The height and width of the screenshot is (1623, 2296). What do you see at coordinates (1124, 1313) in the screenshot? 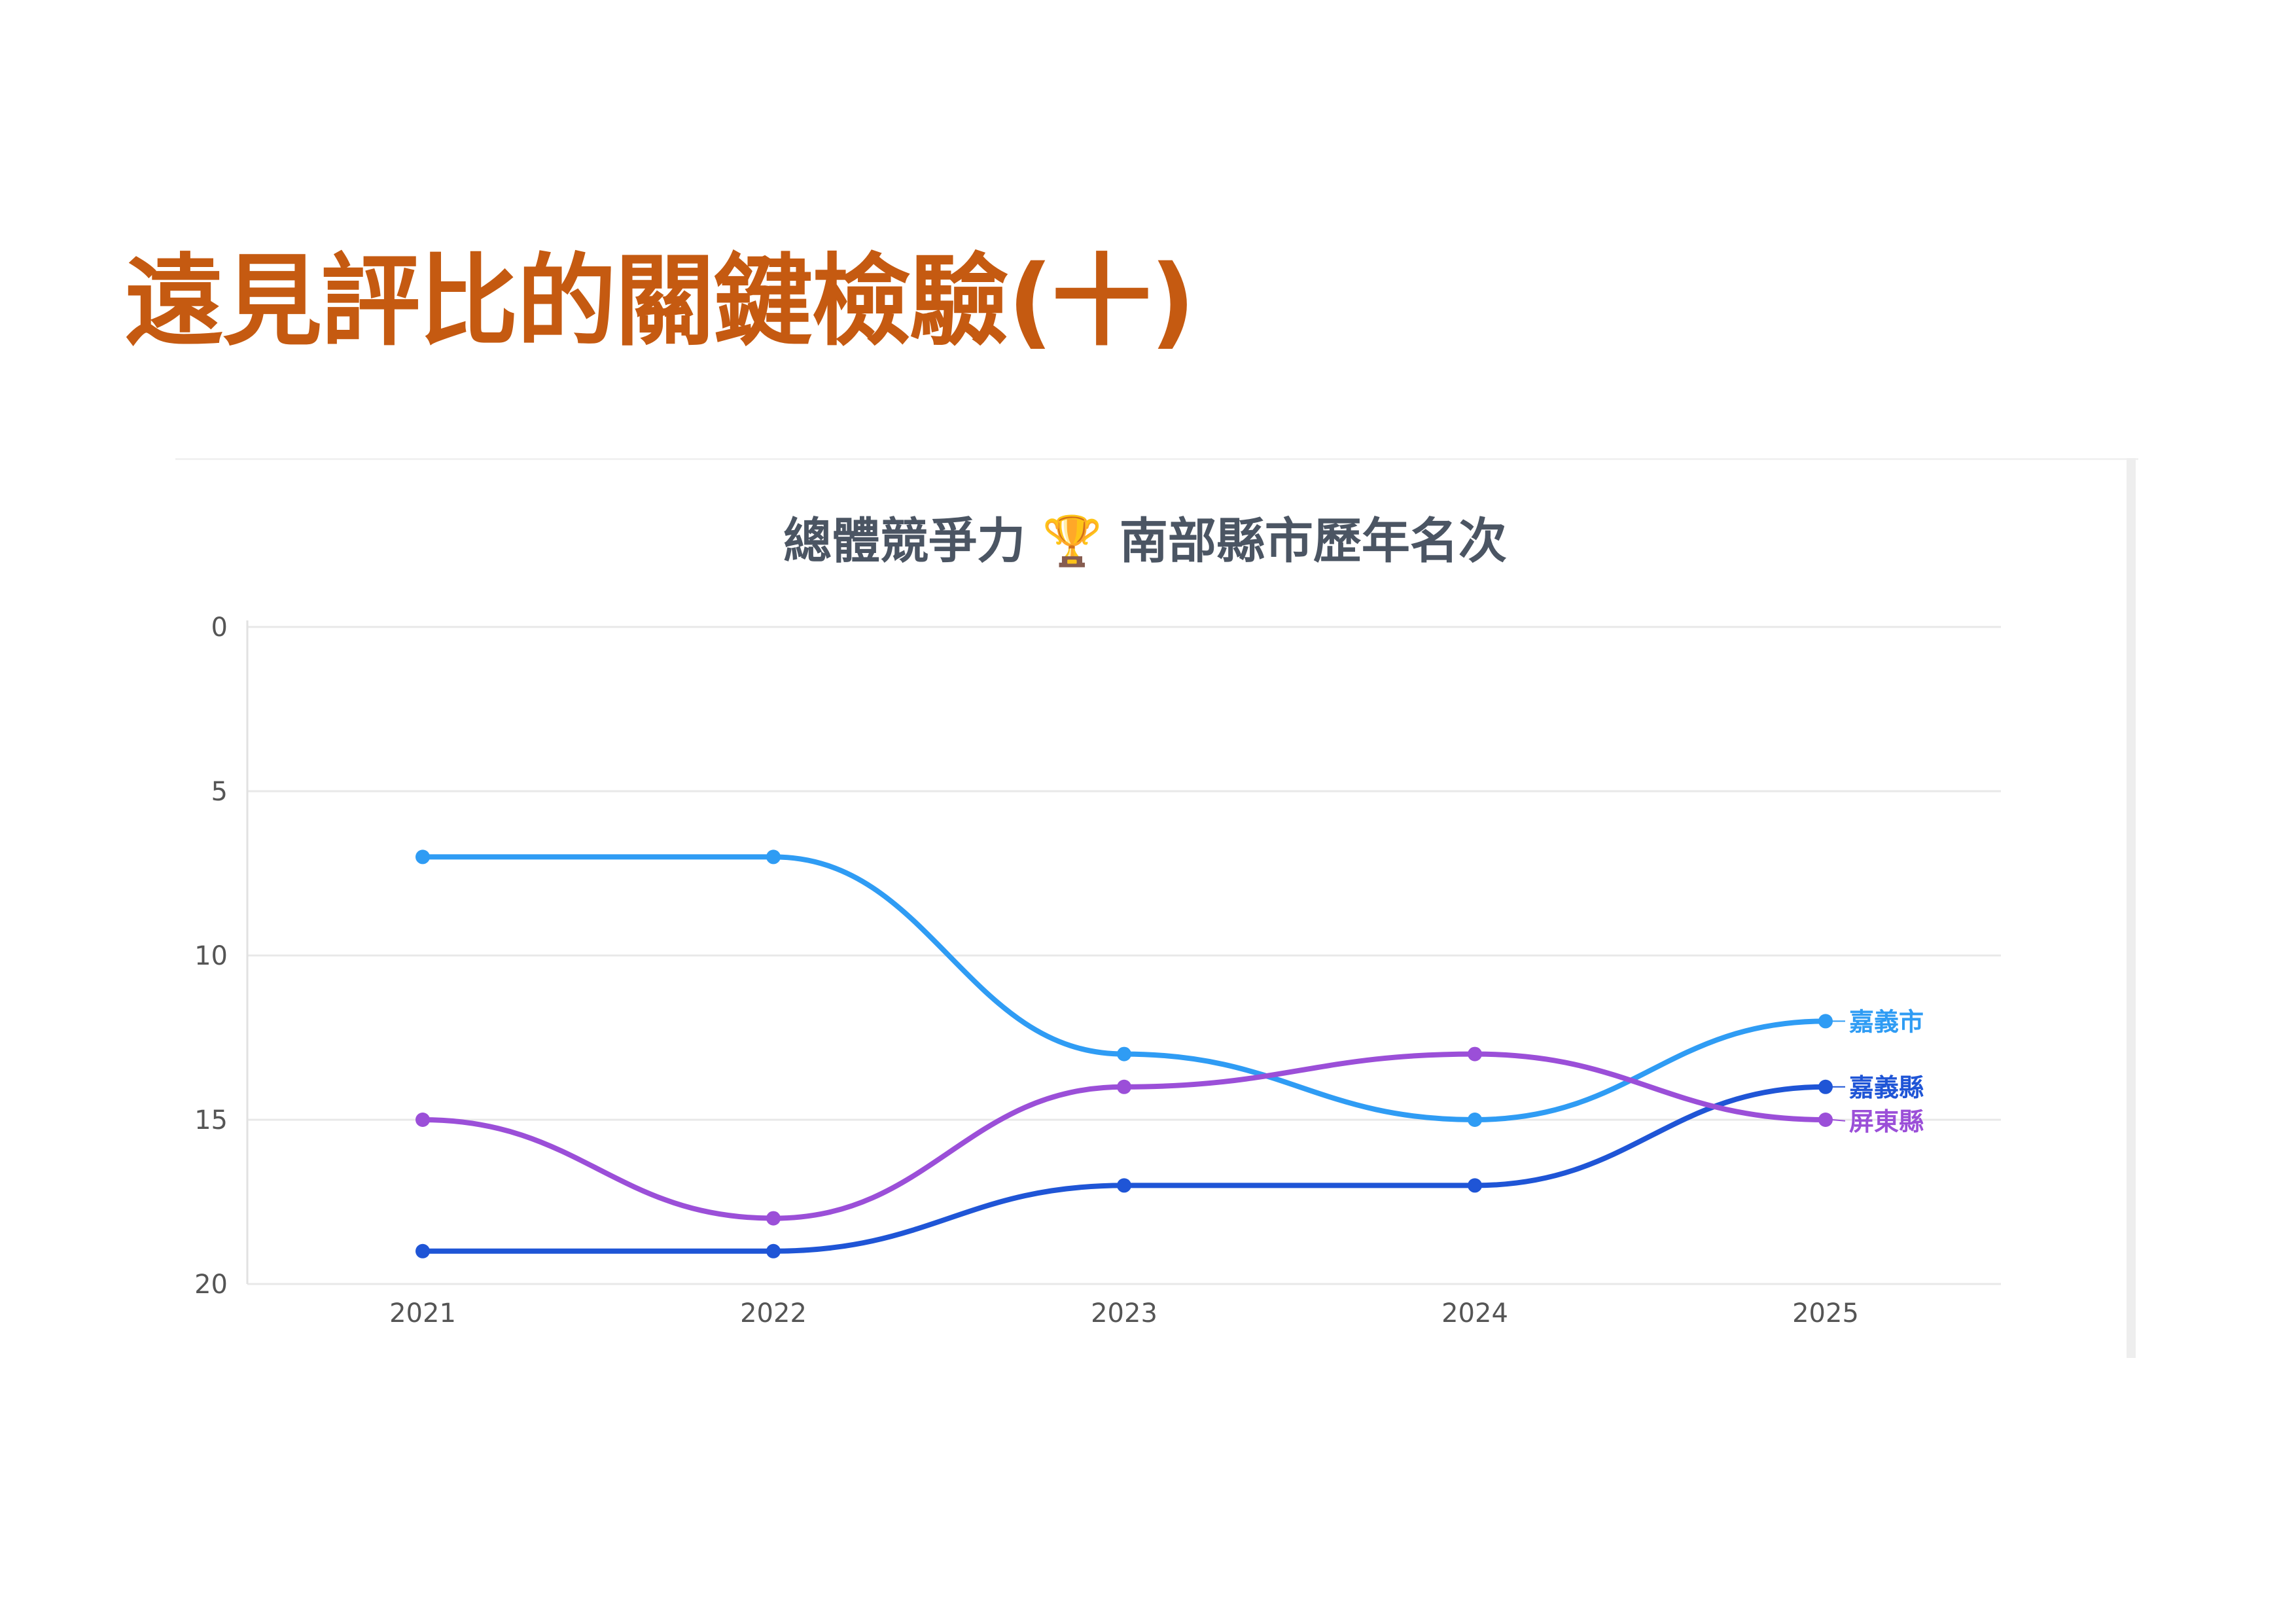
I see `x-tick-label: 2023` at bounding box center [1124, 1313].